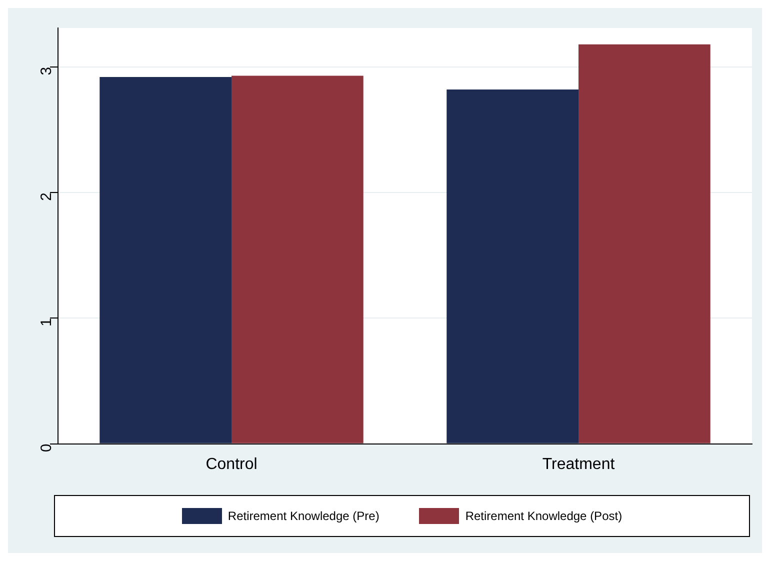 The height and width of the screenshot is (561, 770). Describe the element at coordinates (47, 71) in the screenshot. I see `y-tick-label: 3` at that location.